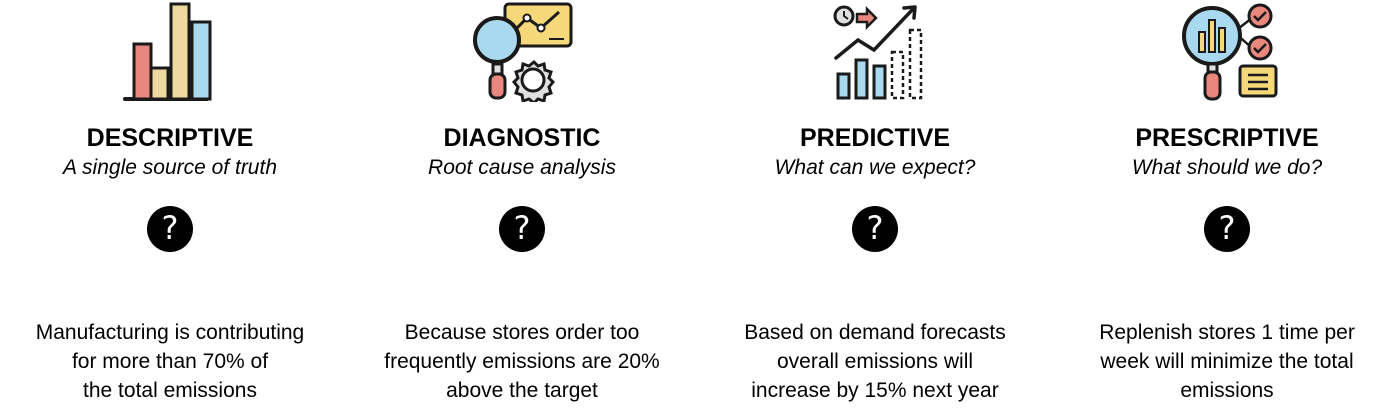  What do you see at coordinates (170, 52) in the screenshot?
I see `bar-chart-icon` at bounding box center [170, 52].